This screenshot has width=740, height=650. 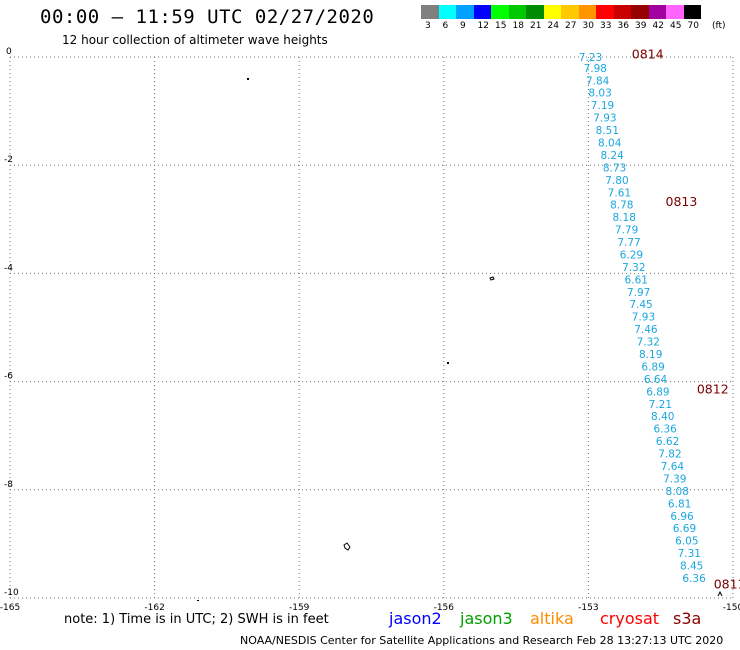 What do you see at coordinates (463, 26) in the screenshot?
I see `legend-label: 9` at bounding box center [463, 26].